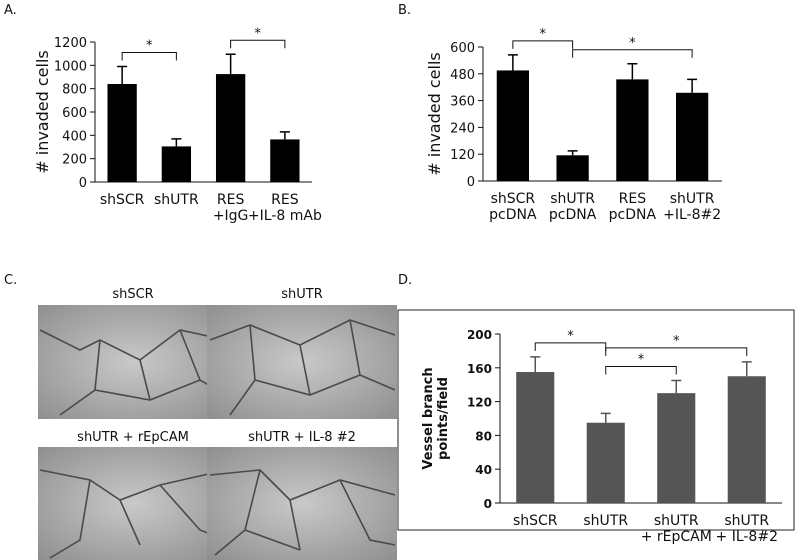  Describe the element at coordinates (231, 208) in the screenshot. I see `x-tick-label: RES +IgG` at that location.